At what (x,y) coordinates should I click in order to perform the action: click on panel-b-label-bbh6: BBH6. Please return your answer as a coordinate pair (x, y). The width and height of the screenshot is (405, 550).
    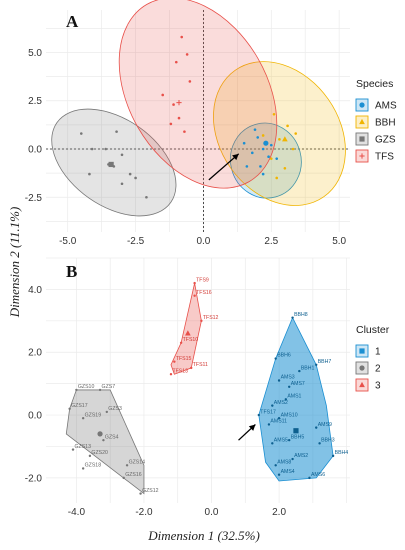
    Looking at the image, I should click on (284, 356).